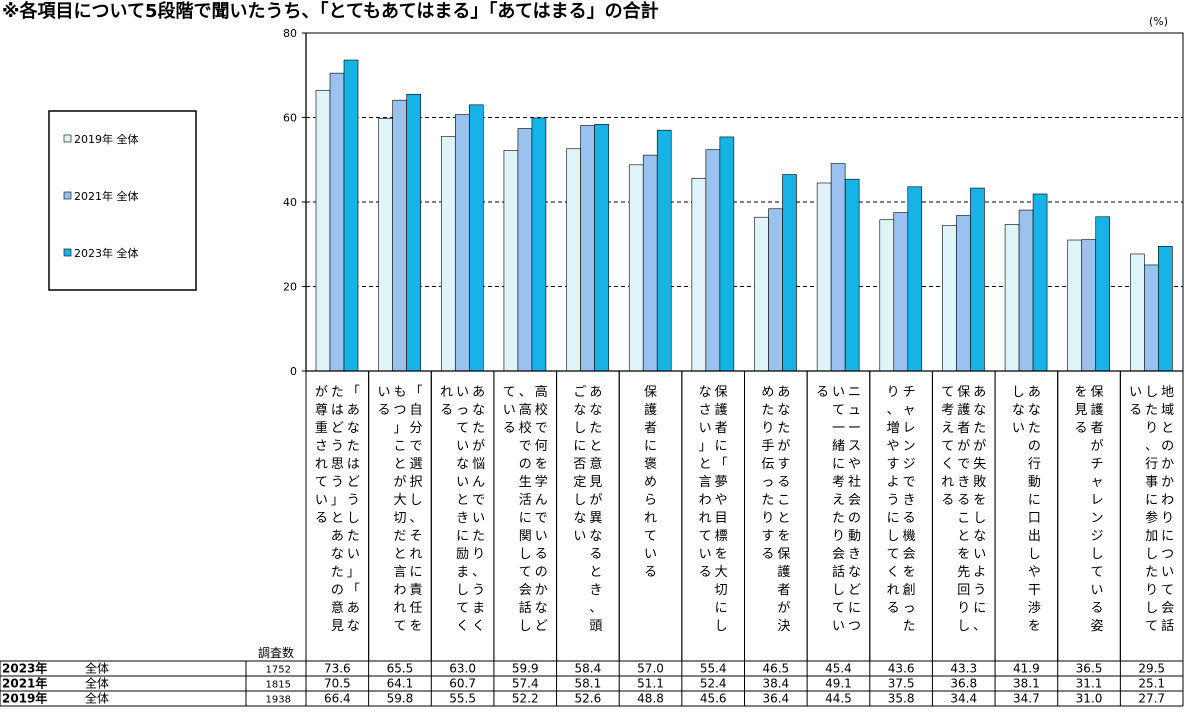 This screenshot has height=726, width=1185. Describe the element at coordinates (854, 536) in the screenshot. I see `category-label-char: 動` at that location.